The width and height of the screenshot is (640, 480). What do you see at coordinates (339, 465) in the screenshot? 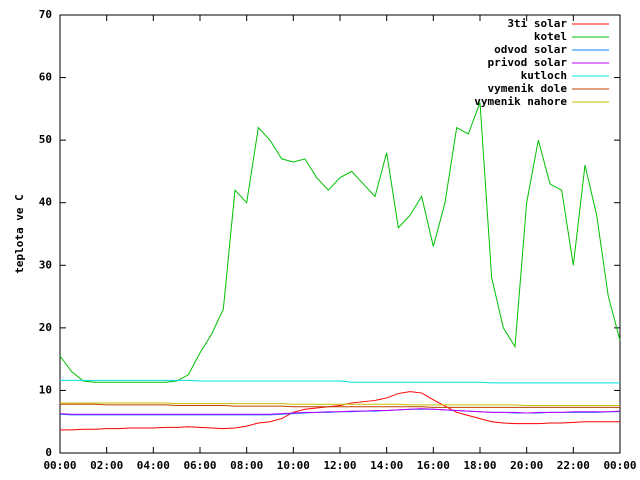
I see `x-tick-label: 12:00` at bounding box center [339, 465].